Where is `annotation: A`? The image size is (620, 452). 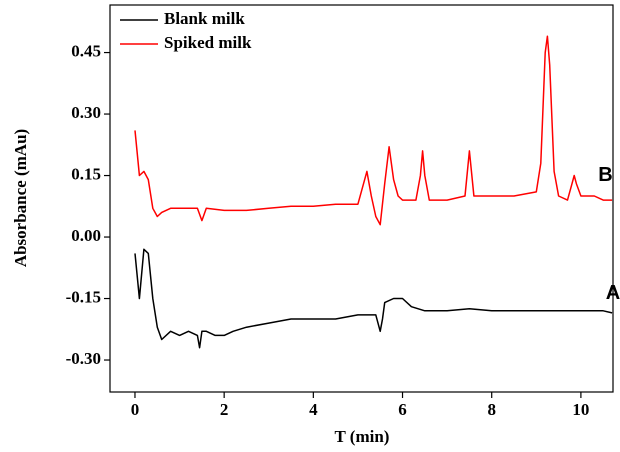 annotation: A is located at coordinates (613, 293).